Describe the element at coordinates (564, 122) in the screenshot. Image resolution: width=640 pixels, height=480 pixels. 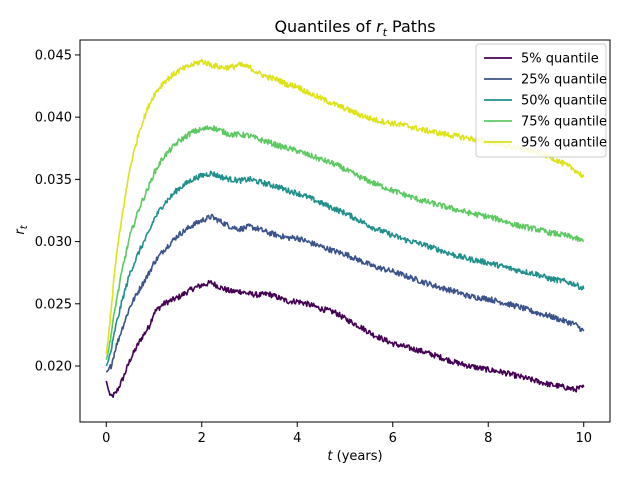
I see `legend-label: 75% quantile` at that location.